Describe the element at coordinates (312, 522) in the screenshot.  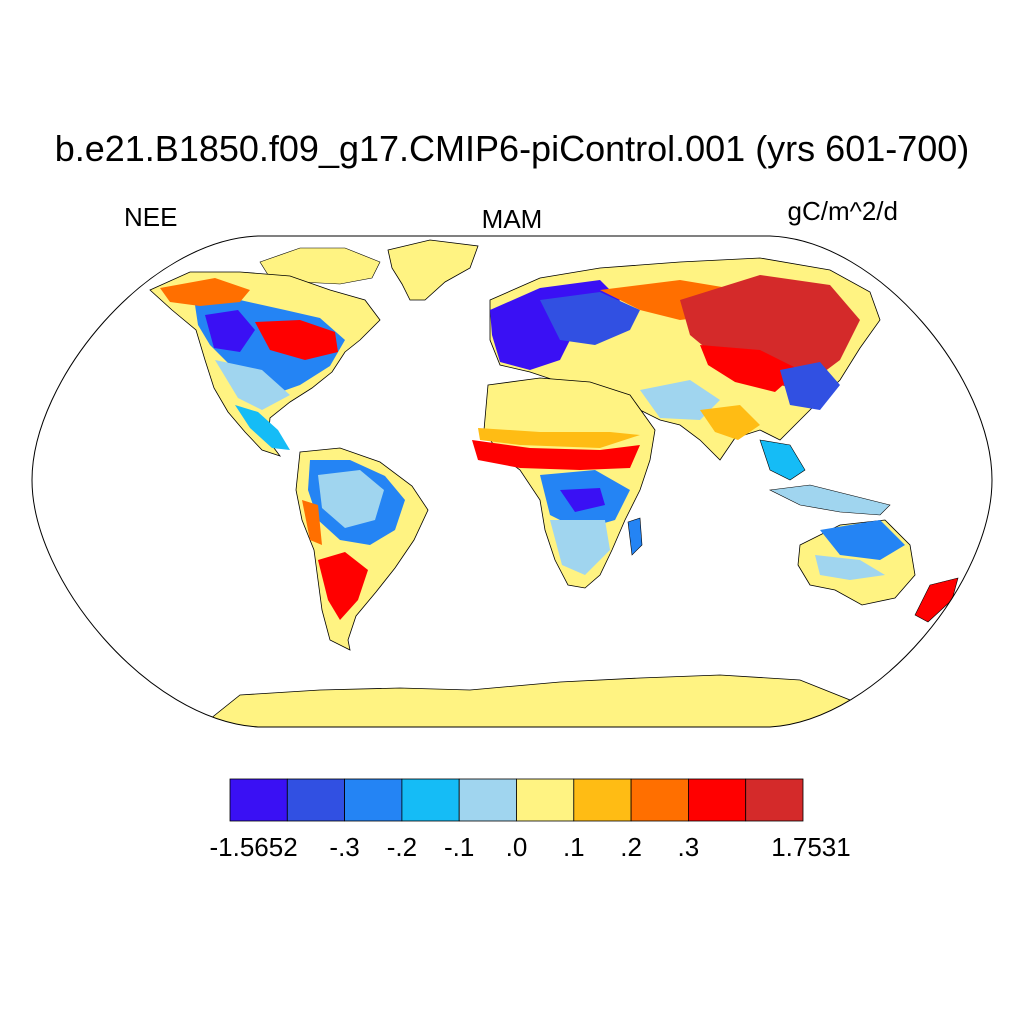
I see `south-america-orange` at that location.